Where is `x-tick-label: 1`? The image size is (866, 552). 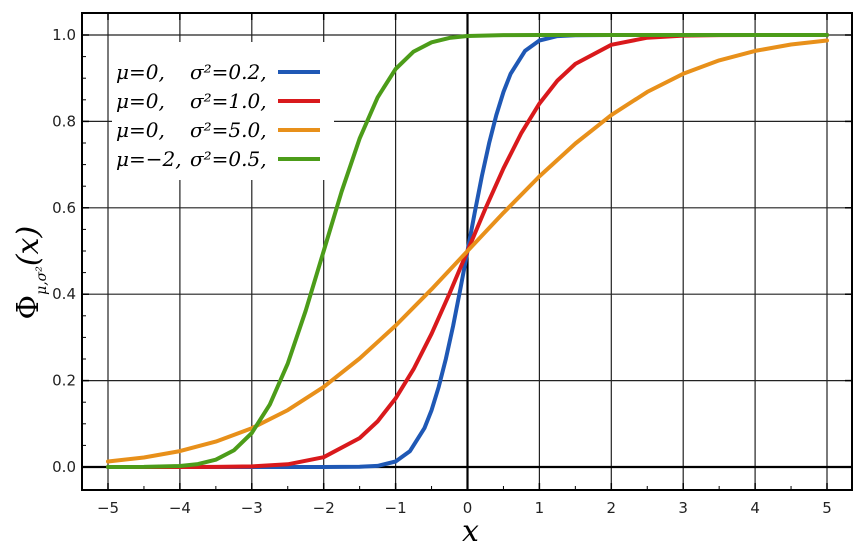
x-tick-label: 1 is located at coordinates (540, 508).